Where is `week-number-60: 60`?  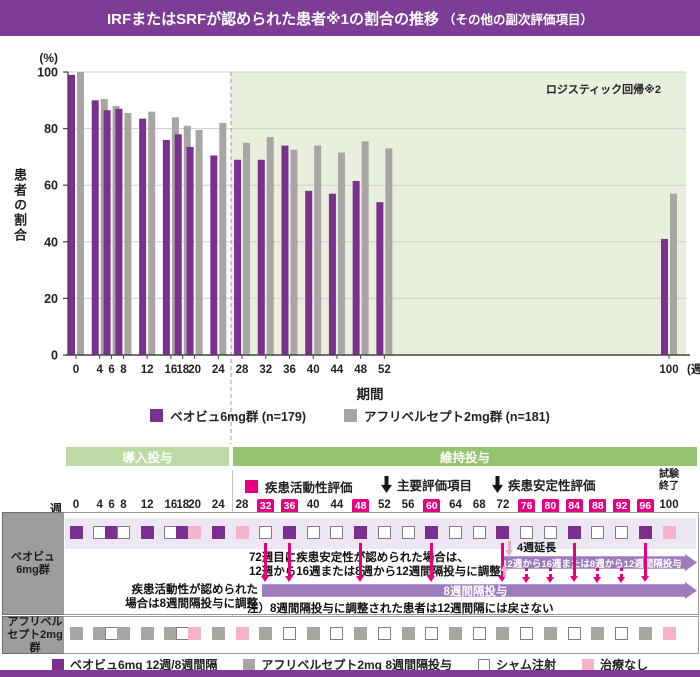
week-number-60: 60 is located at coordinates (432, 506).